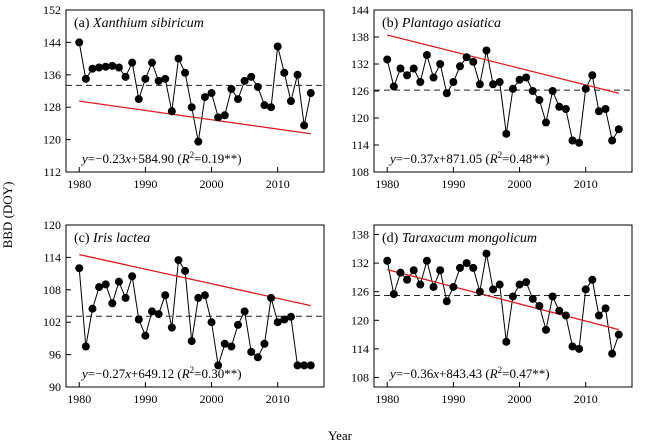 The image size is (650, 443). I want to click on x-axis-label: Year, so click(340, 435).